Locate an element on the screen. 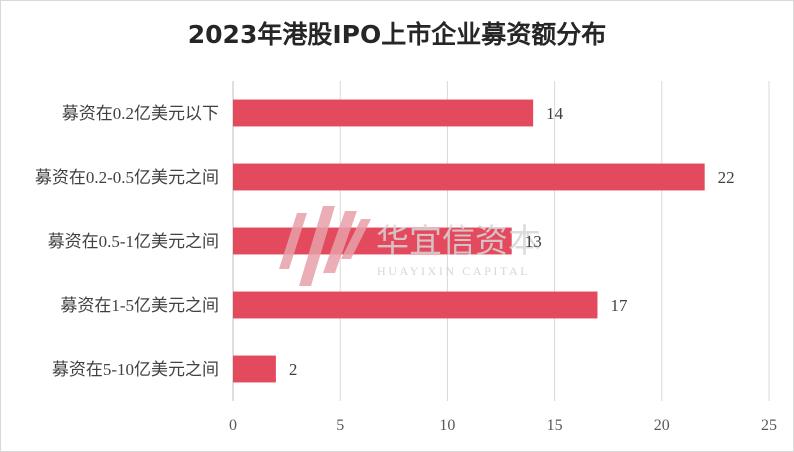  category-label: 募资在0.5-1亿美元之间 is located at coordinates (133, 241).